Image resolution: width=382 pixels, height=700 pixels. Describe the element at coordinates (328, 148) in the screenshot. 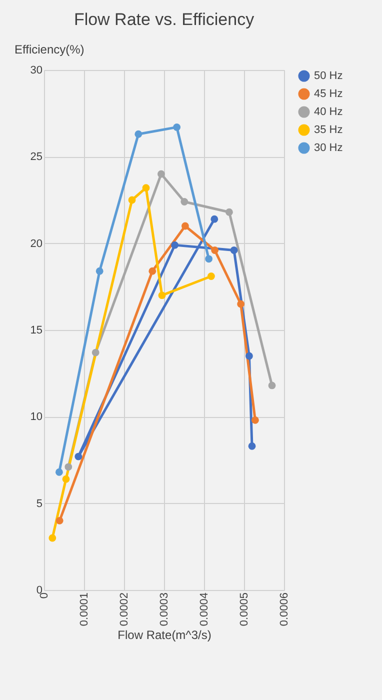

I see `legend-label: 30 Hz` at that location.